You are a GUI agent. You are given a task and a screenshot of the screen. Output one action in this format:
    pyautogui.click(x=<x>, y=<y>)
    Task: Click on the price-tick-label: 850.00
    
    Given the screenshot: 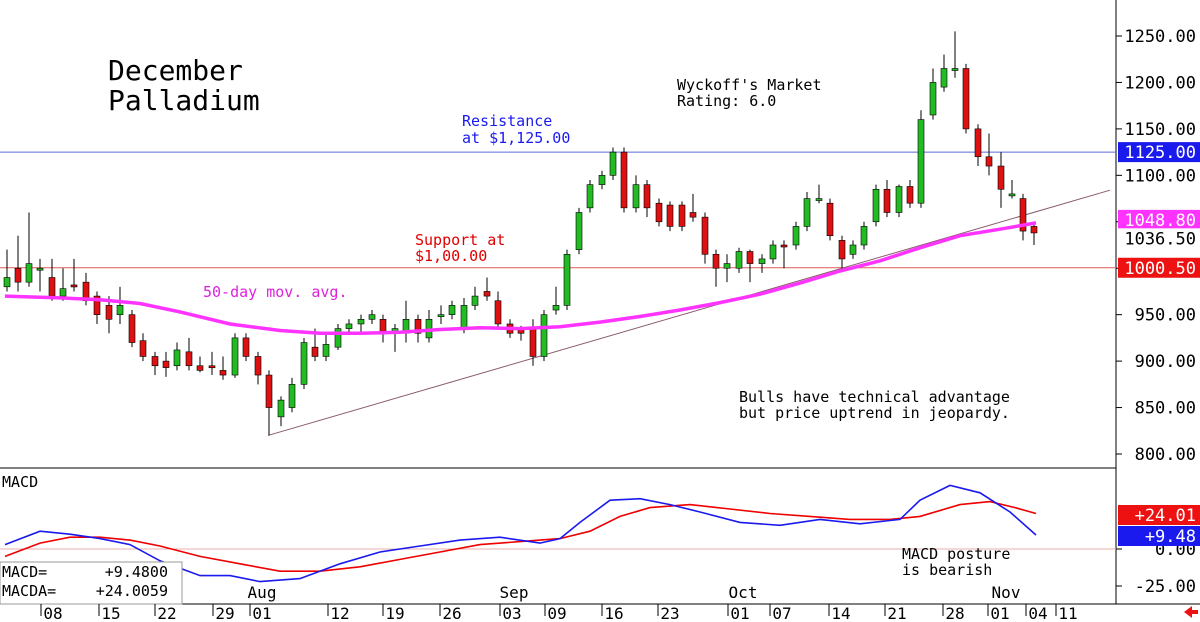 What is the action you would take?
    pyautogui.click(x=1165, y=409)
    